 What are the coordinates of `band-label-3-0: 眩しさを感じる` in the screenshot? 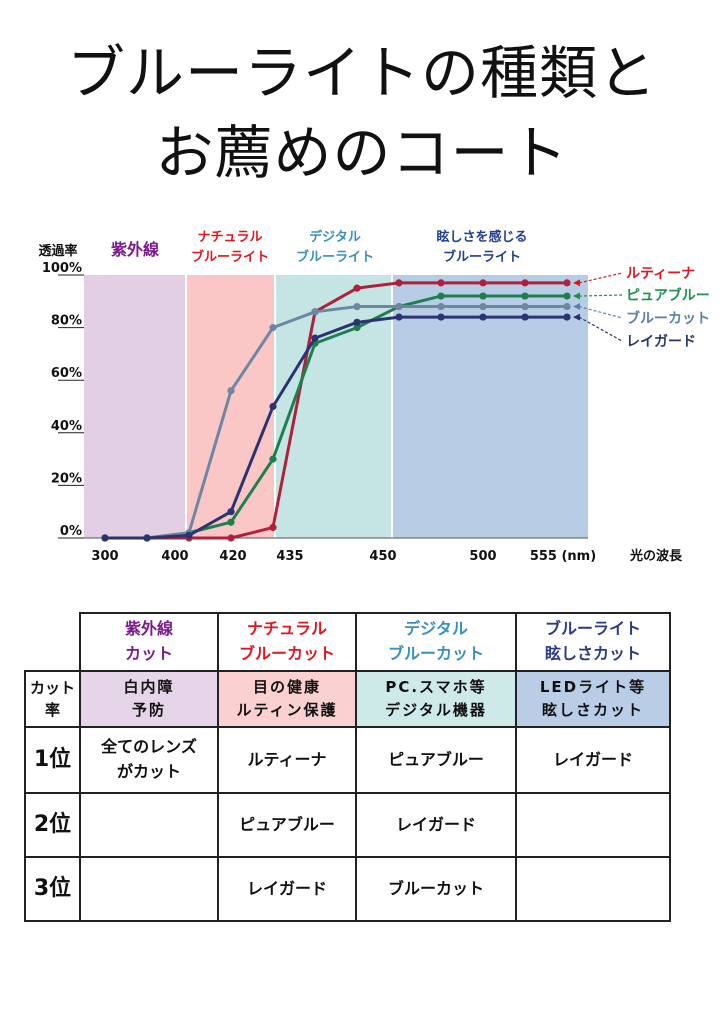 It's located at (481, 237).